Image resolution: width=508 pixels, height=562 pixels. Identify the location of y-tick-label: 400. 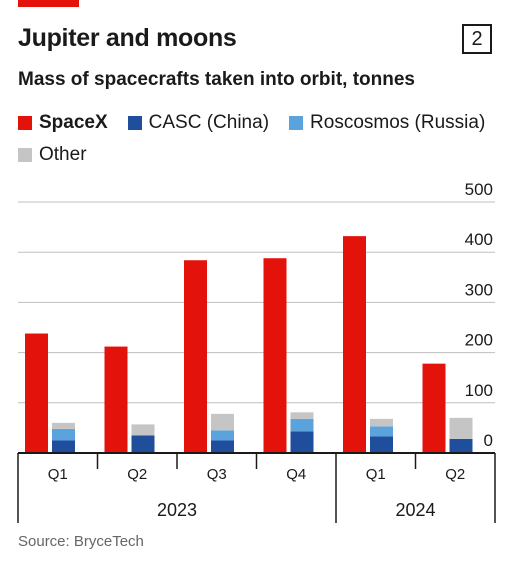
(479, 239).